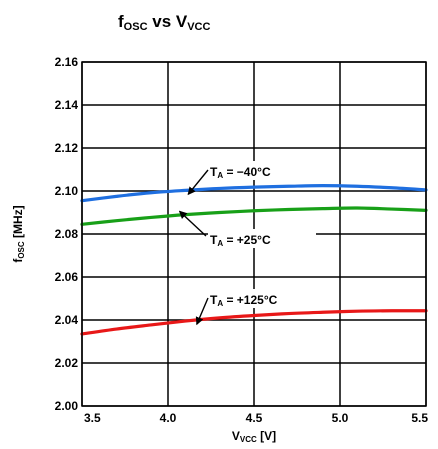  What do you see at coordinates (67, 363) in the screenshot?
I see `y-tick-label: 2.02` at bounding box center [67, 363].